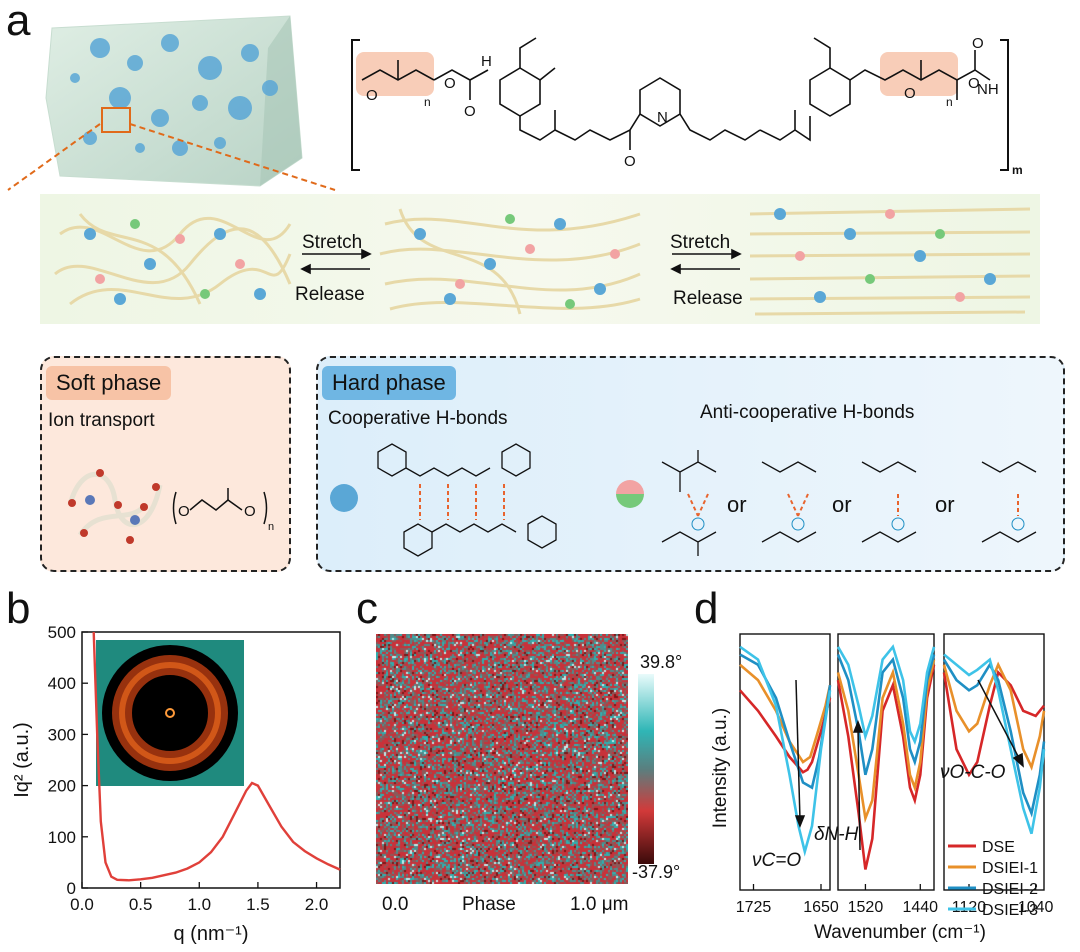  What do you see at coordinates (62, 734) in the screenshot?
I see `saxs-y-tick-label: 300` at bounding box center [62, 734].